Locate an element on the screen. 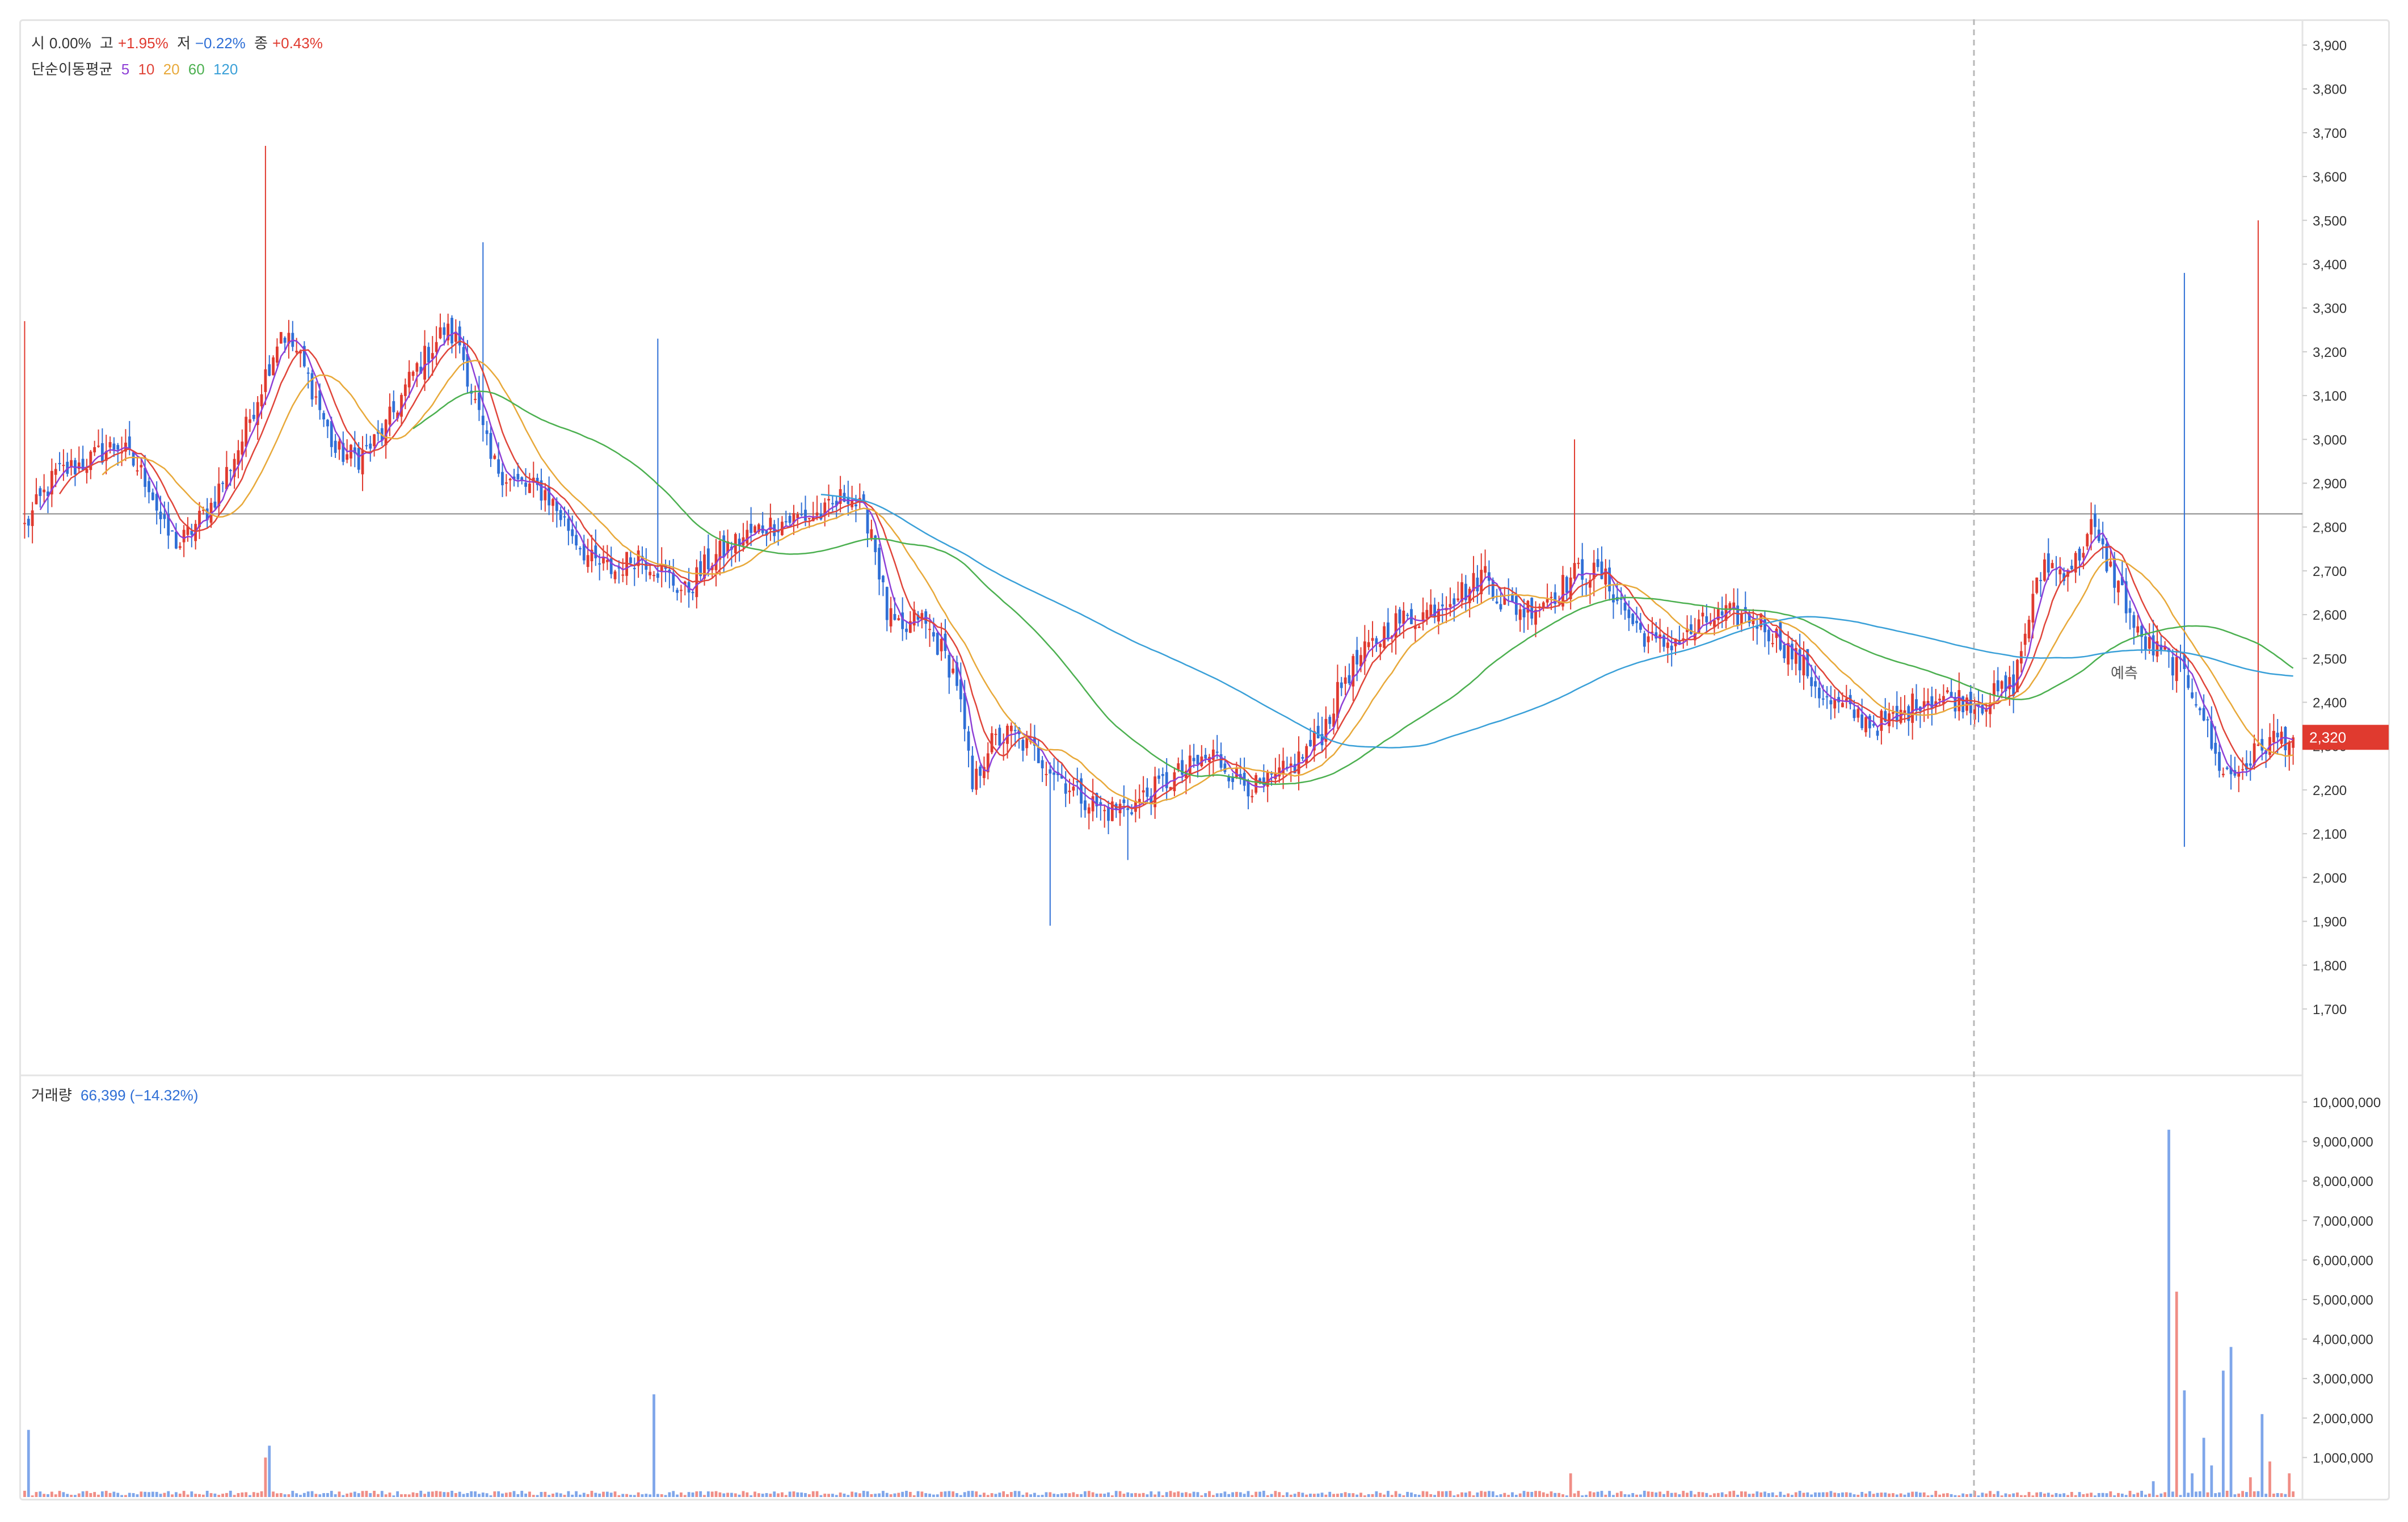  ma-60-label: 60 is located at coordinates (196, 69).